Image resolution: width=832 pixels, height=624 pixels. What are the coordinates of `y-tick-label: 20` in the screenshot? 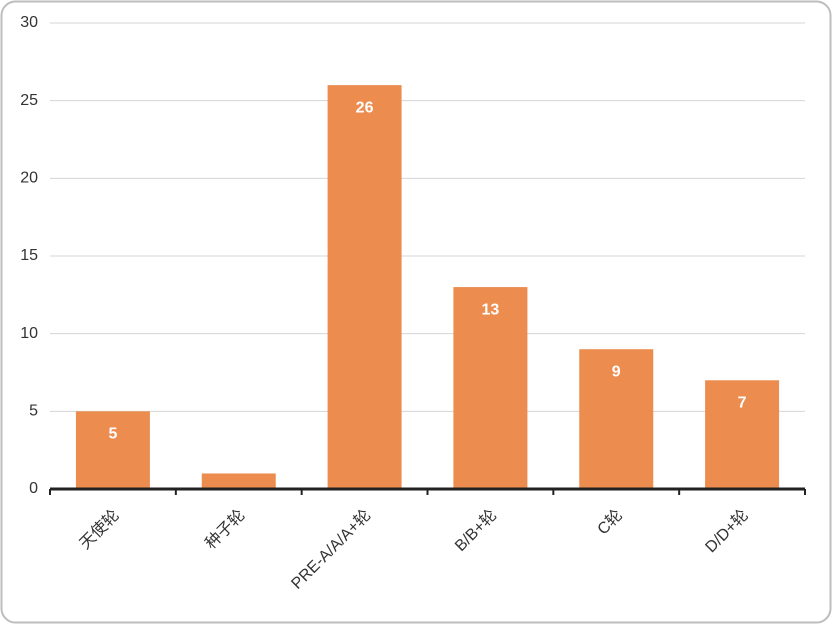 It's located at (29, 178).